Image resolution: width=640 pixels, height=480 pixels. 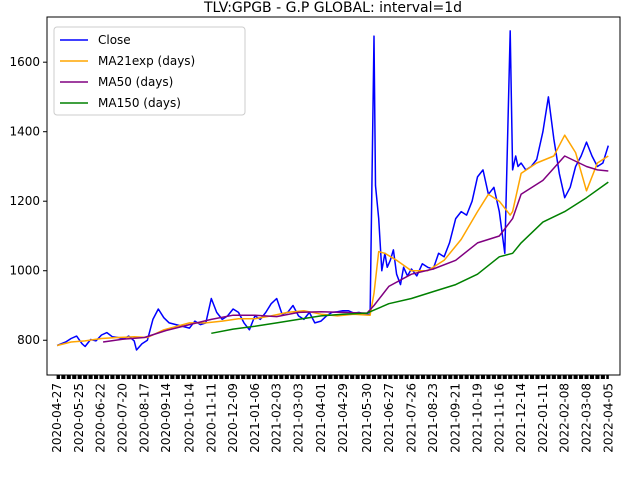 What do you see at coordinates (166, 418) in the screenshot?
I see `x-tick-label: 2020-09-14` at bounding box center [166, 418].